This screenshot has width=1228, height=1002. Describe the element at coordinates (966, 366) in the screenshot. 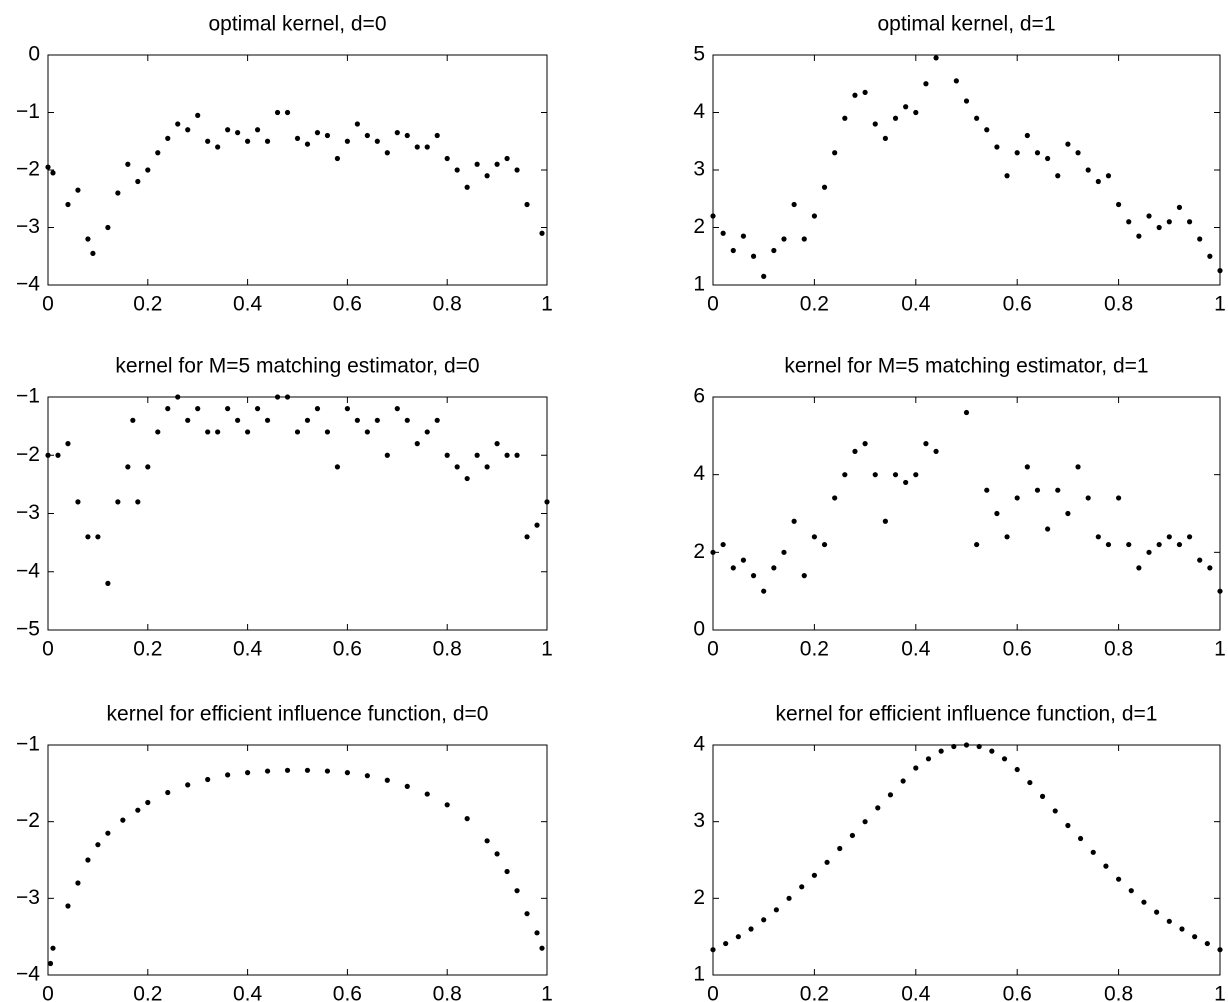

I see `panel-title: kernel for M=5 matching estimator, d=1` at that location.